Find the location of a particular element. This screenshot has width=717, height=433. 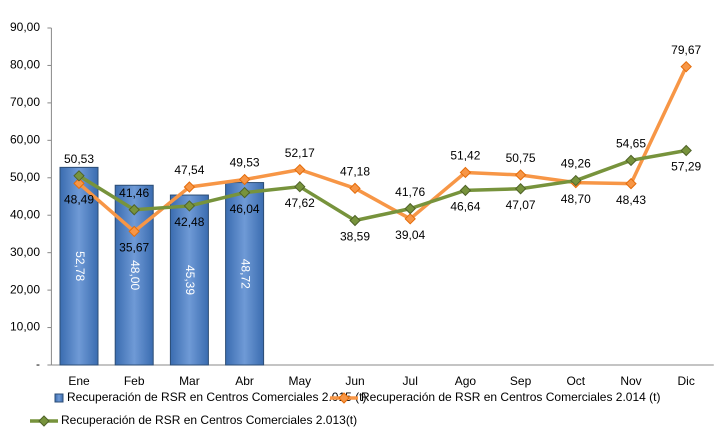

y-tick-label: 40,00 is located at coordinates (25, 214).